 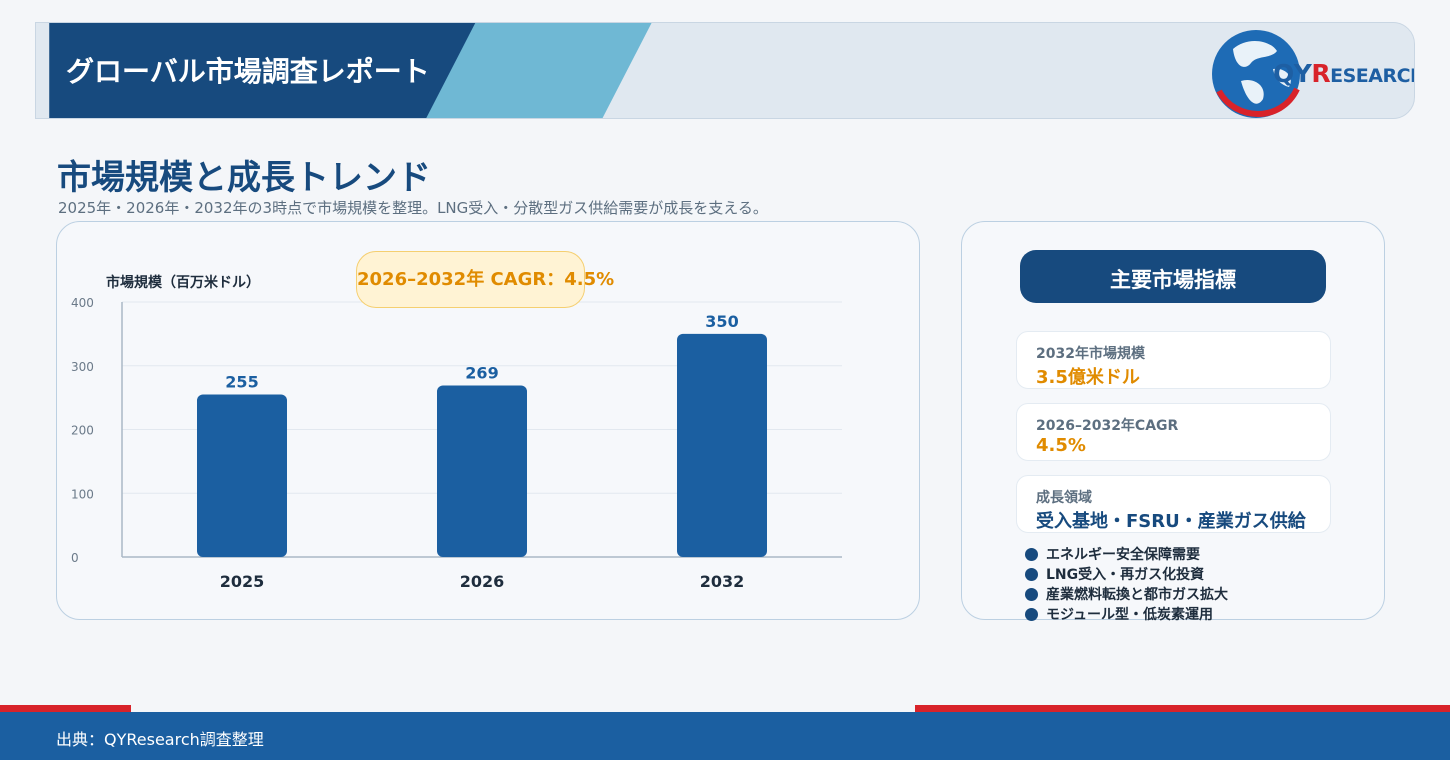 What do you see at coordinates (1256, 74) in the screenshot?
I see `globe-icon` at bounding box center [1256, 74].